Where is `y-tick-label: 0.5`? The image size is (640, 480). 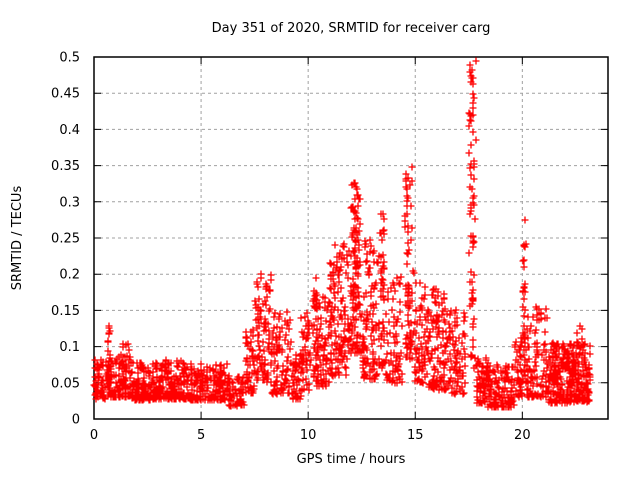
y-tick-label: 0.5 is located at coordinates (69, 58).